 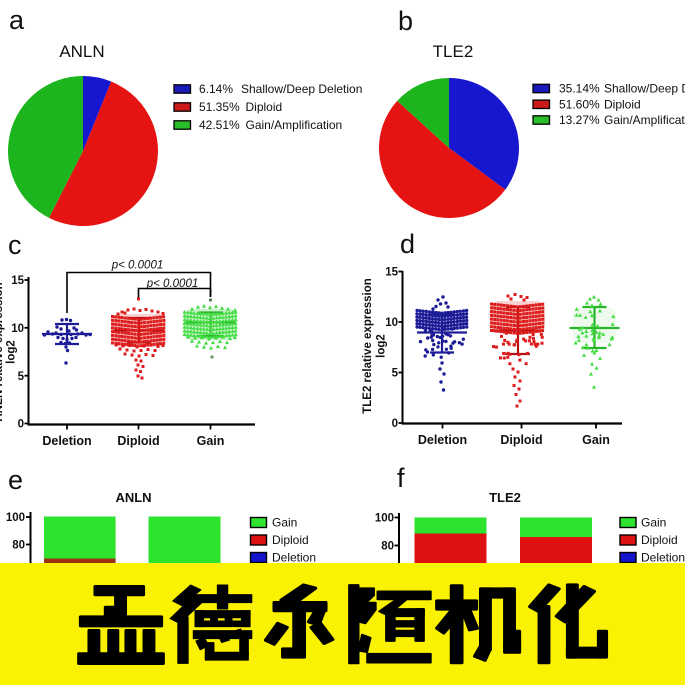 I want to click on svg-text: f, so click(x=401, y=478).